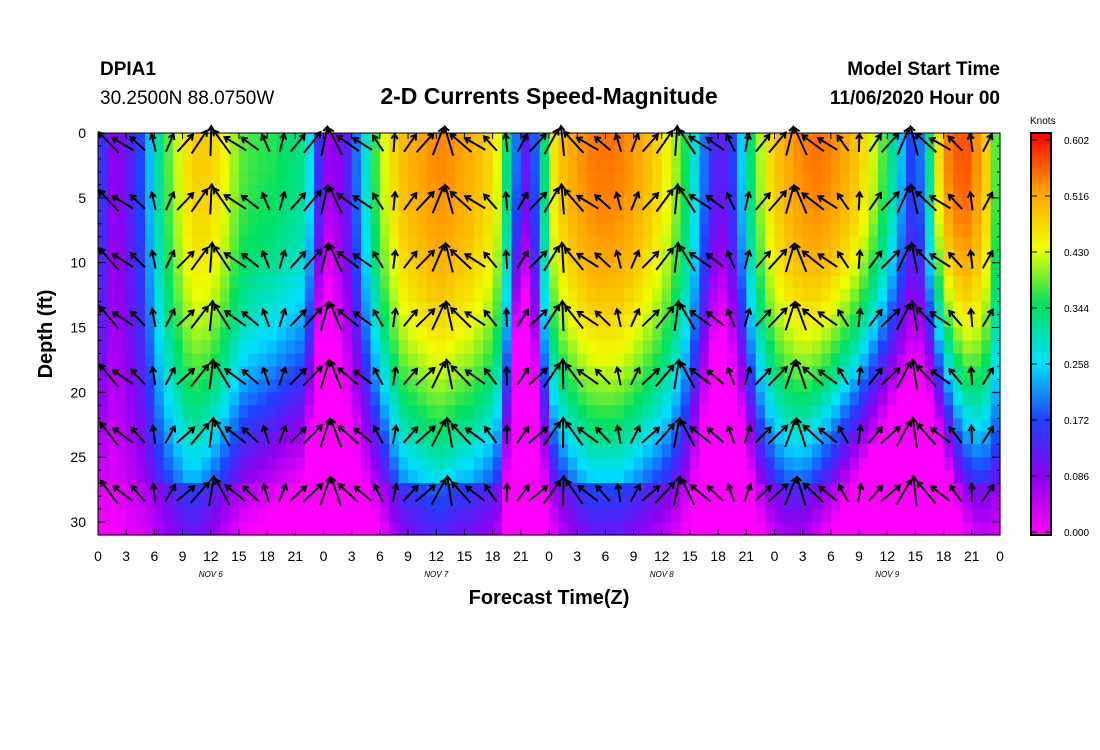 This screenshot has width=1100, height=750. I want to click on x-tick-label: 3, so click(577, 556).